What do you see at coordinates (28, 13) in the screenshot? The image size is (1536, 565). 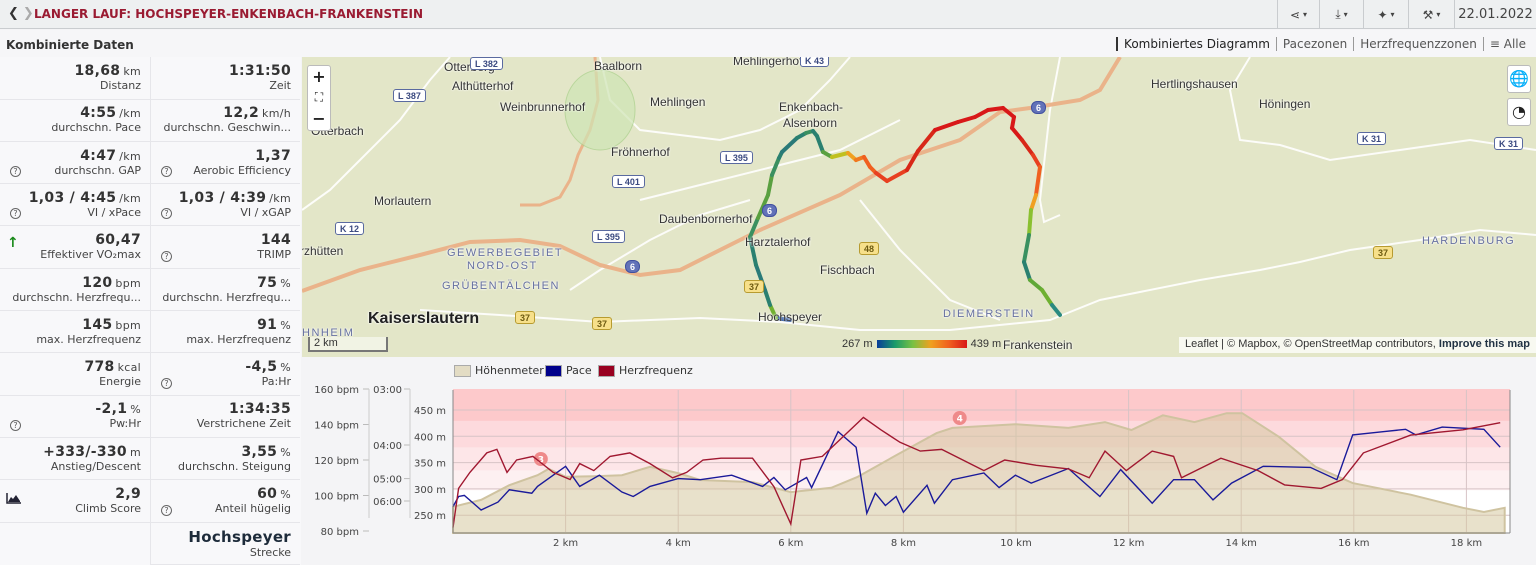 I see `chevron-right-icon: ❯` at bounding box center [28, 13].